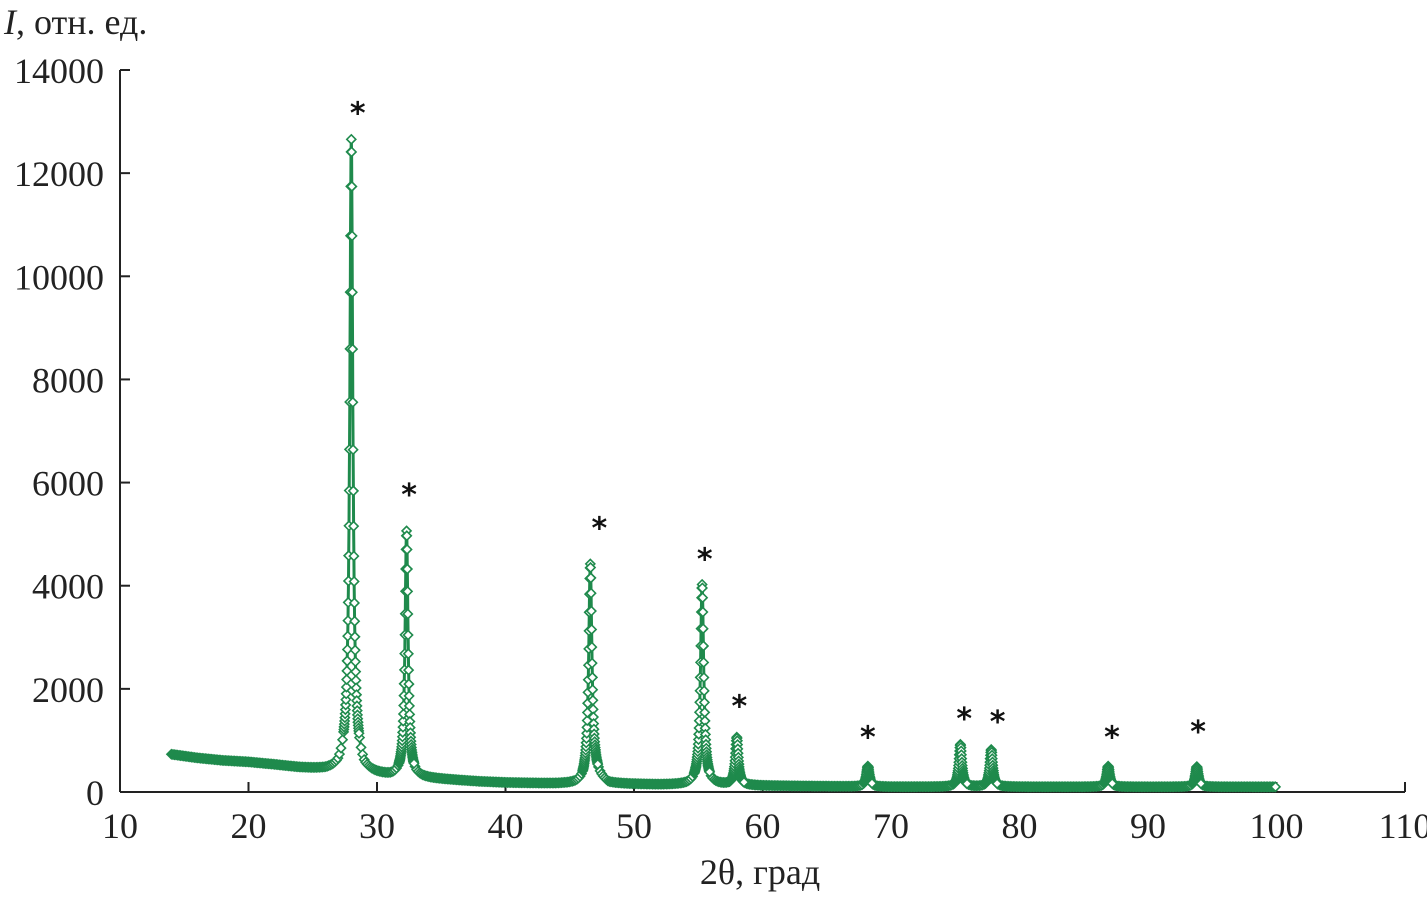 This screenshot has width=1427, height=897. What do you see at coordinates (68, 484) in the screenshot?
I see `y-tick-label: 6000` at bounding box center [68, 484].